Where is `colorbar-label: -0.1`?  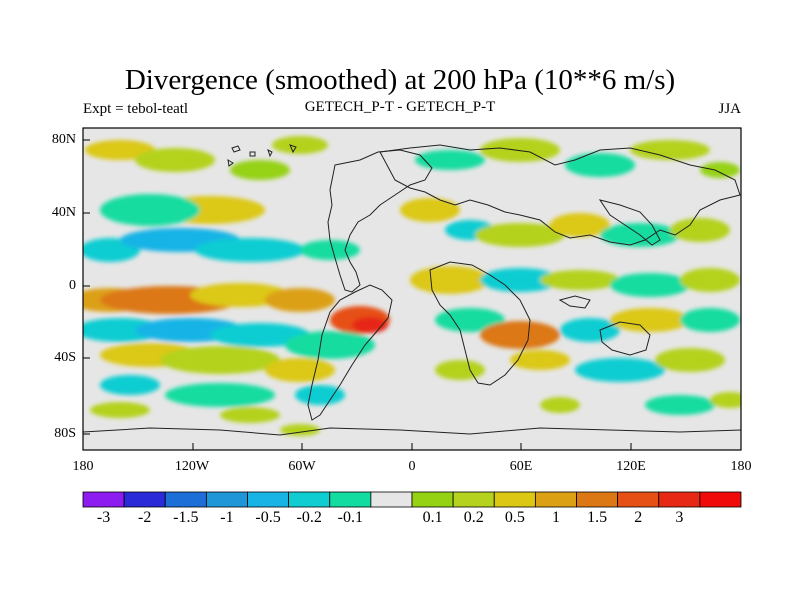 colorbar-label: -0.1 is located at coordinates (350, 517).